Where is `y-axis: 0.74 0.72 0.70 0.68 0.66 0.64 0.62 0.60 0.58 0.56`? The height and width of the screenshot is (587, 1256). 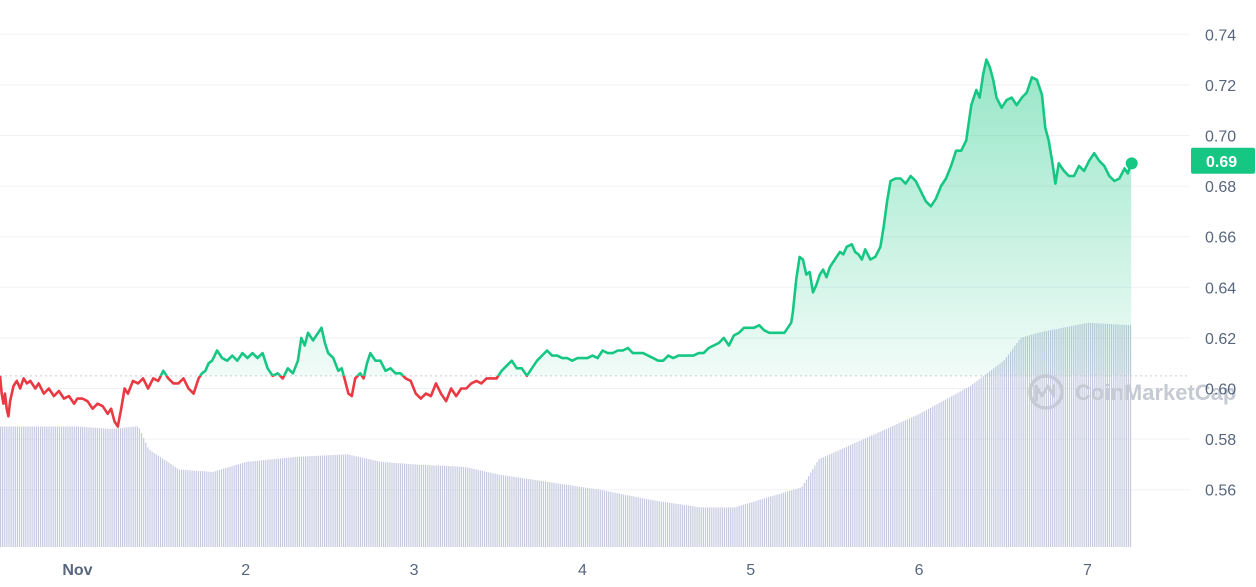
y-axis: 0.74 0.72 0.70 0.68 0.66 0.64 0.62 0.60 0.58 0.56 is located at coordinates (1220, 263).